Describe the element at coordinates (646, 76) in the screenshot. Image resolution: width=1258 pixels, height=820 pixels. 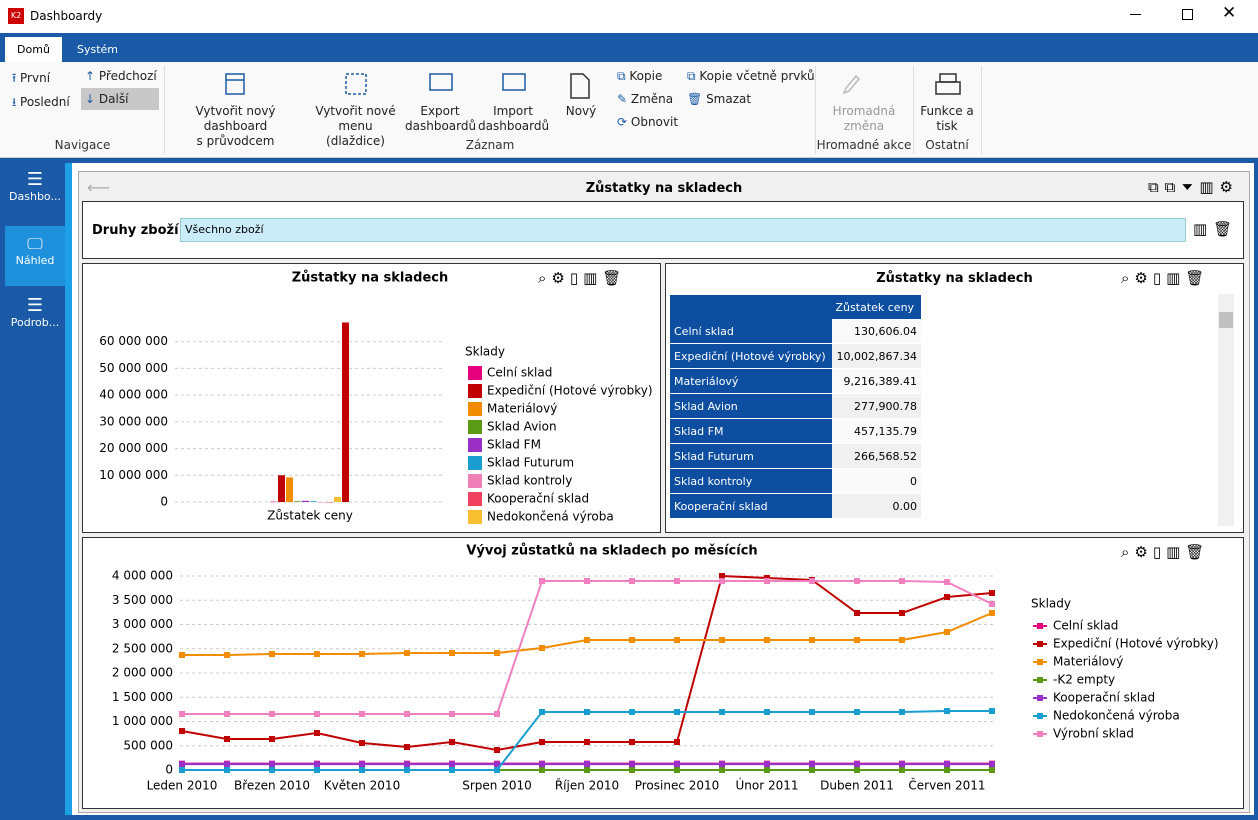
I see `label: Kopie` at that location.